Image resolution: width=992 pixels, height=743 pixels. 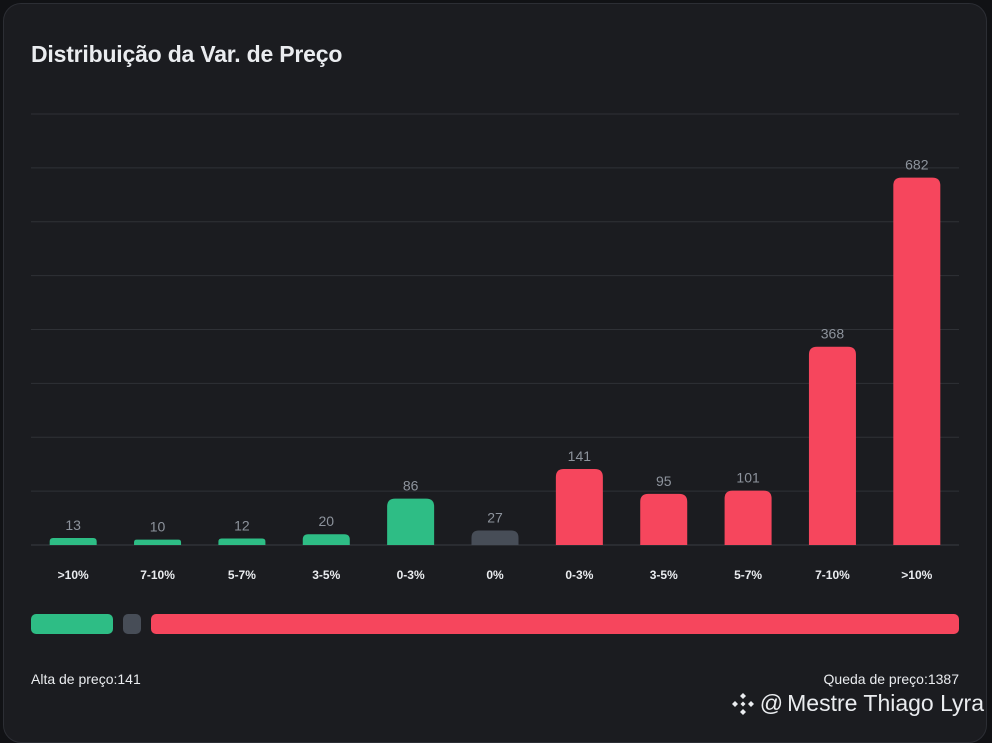 I want to click on price-up-summary: Alta de preço:141, so click(x=86, y=679).